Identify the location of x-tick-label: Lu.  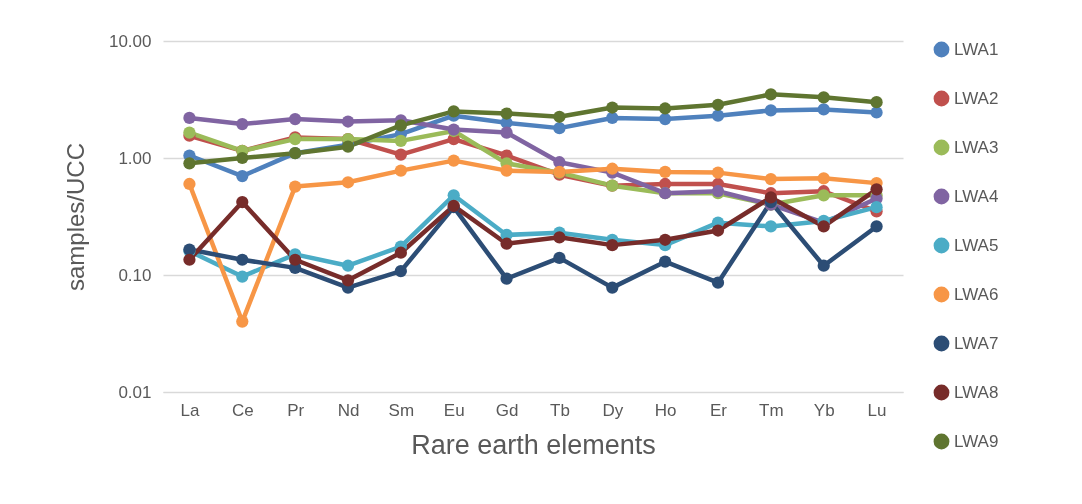
(877, 410).